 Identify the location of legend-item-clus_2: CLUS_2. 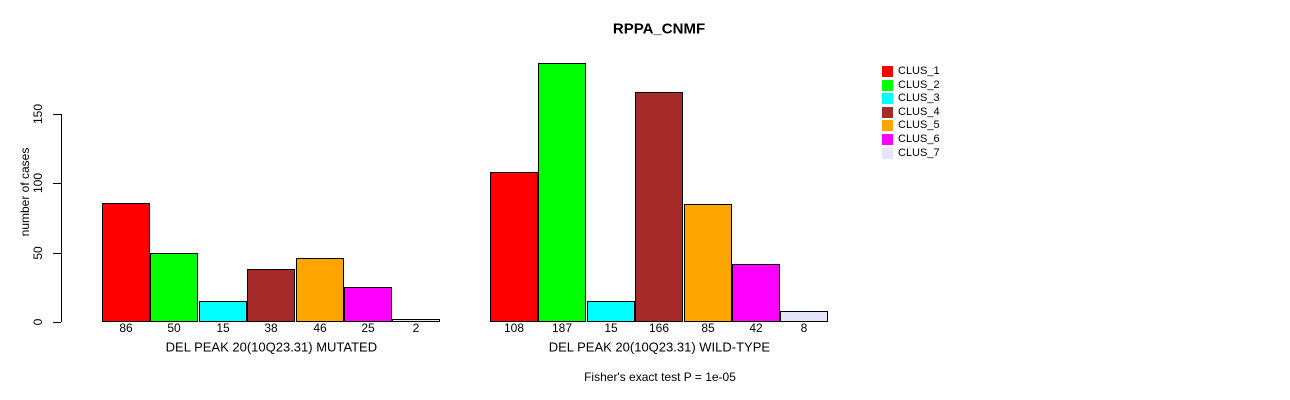
(911, 85).